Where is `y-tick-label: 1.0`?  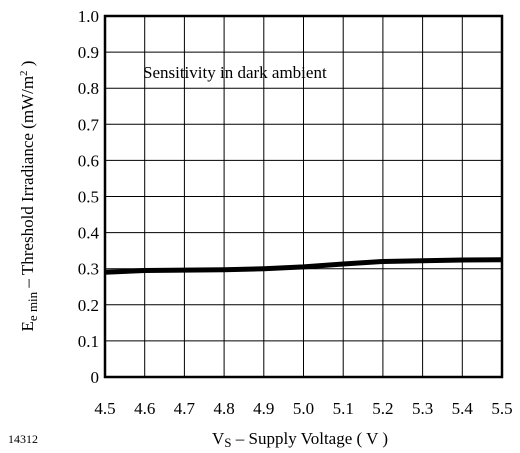
y-tick-label: 1.0 is located at coordinates (88, 16).